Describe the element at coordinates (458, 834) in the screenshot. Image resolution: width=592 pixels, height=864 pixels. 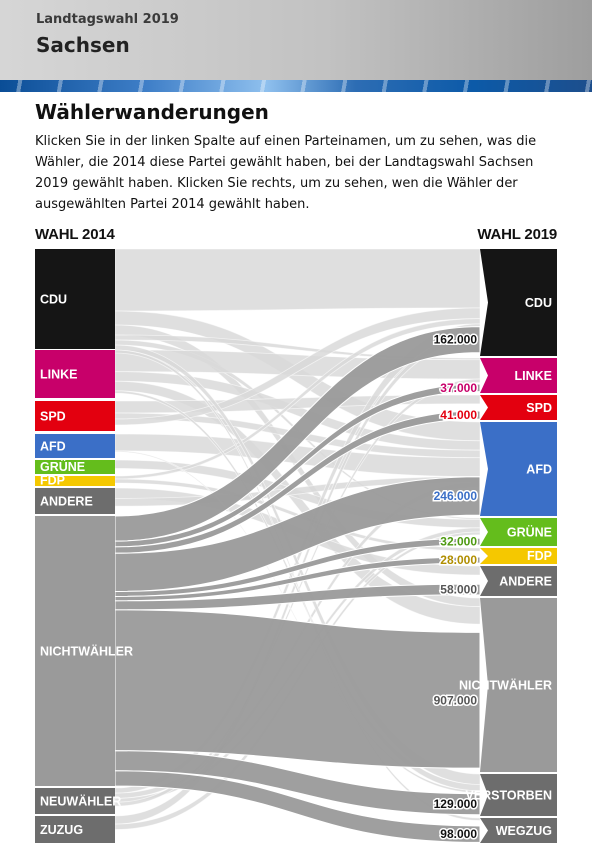
I see `flow-value-label: 98.000` at that location.